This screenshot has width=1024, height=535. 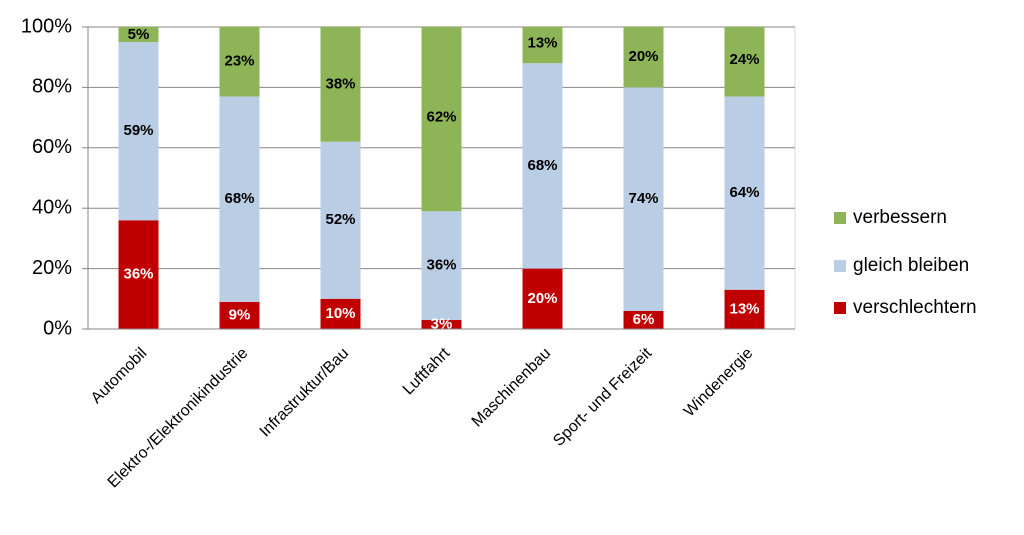 What do you see at coordinates (57, 328) in the screenshot?
I see `y-tick-label: 0%` at bounding box center [57, 328].